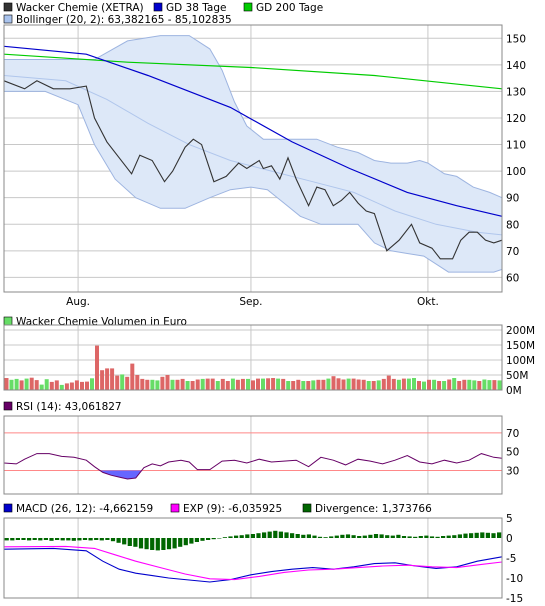 This screenshot has width=545, height=606. Describe the element at coordinates (517, 376) in the screenshot. I see `volume-tick-label: 50M` at that location.